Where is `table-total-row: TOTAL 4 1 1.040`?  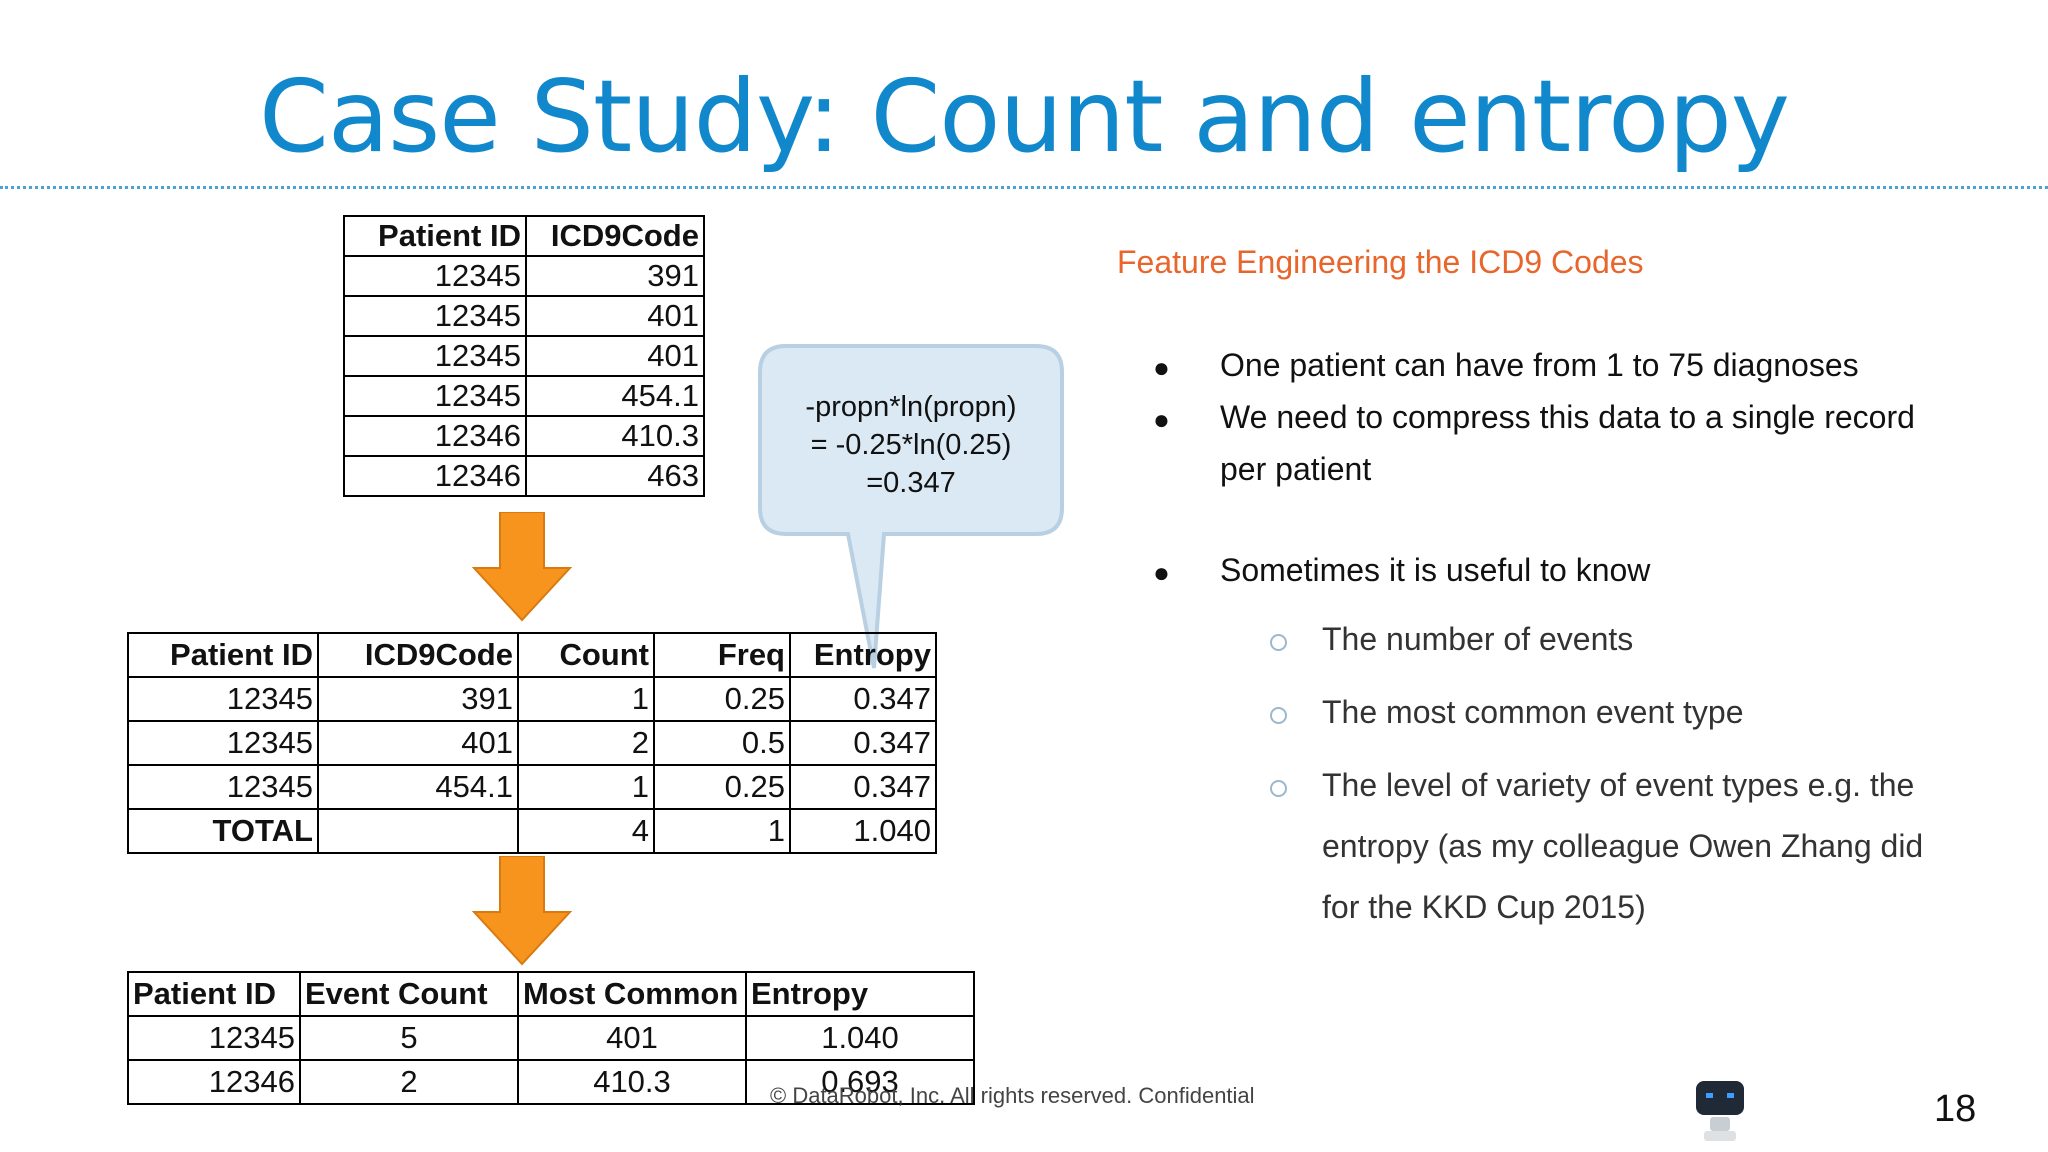
table-total-row: TOTAL 4 1 1.040 is located at coordinates (532, 831).